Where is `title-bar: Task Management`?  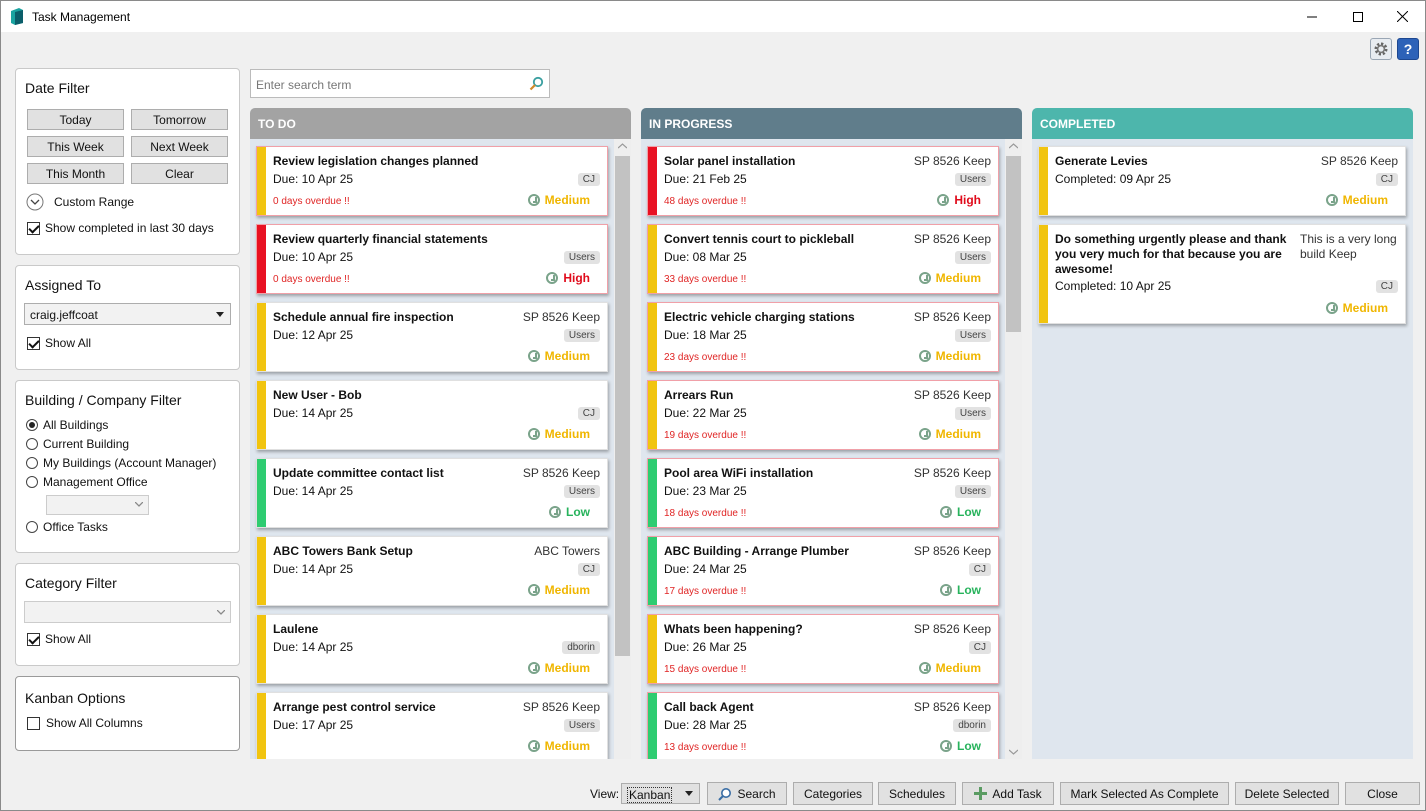 title-bar: Task Management is located at coordinates (713, 16).